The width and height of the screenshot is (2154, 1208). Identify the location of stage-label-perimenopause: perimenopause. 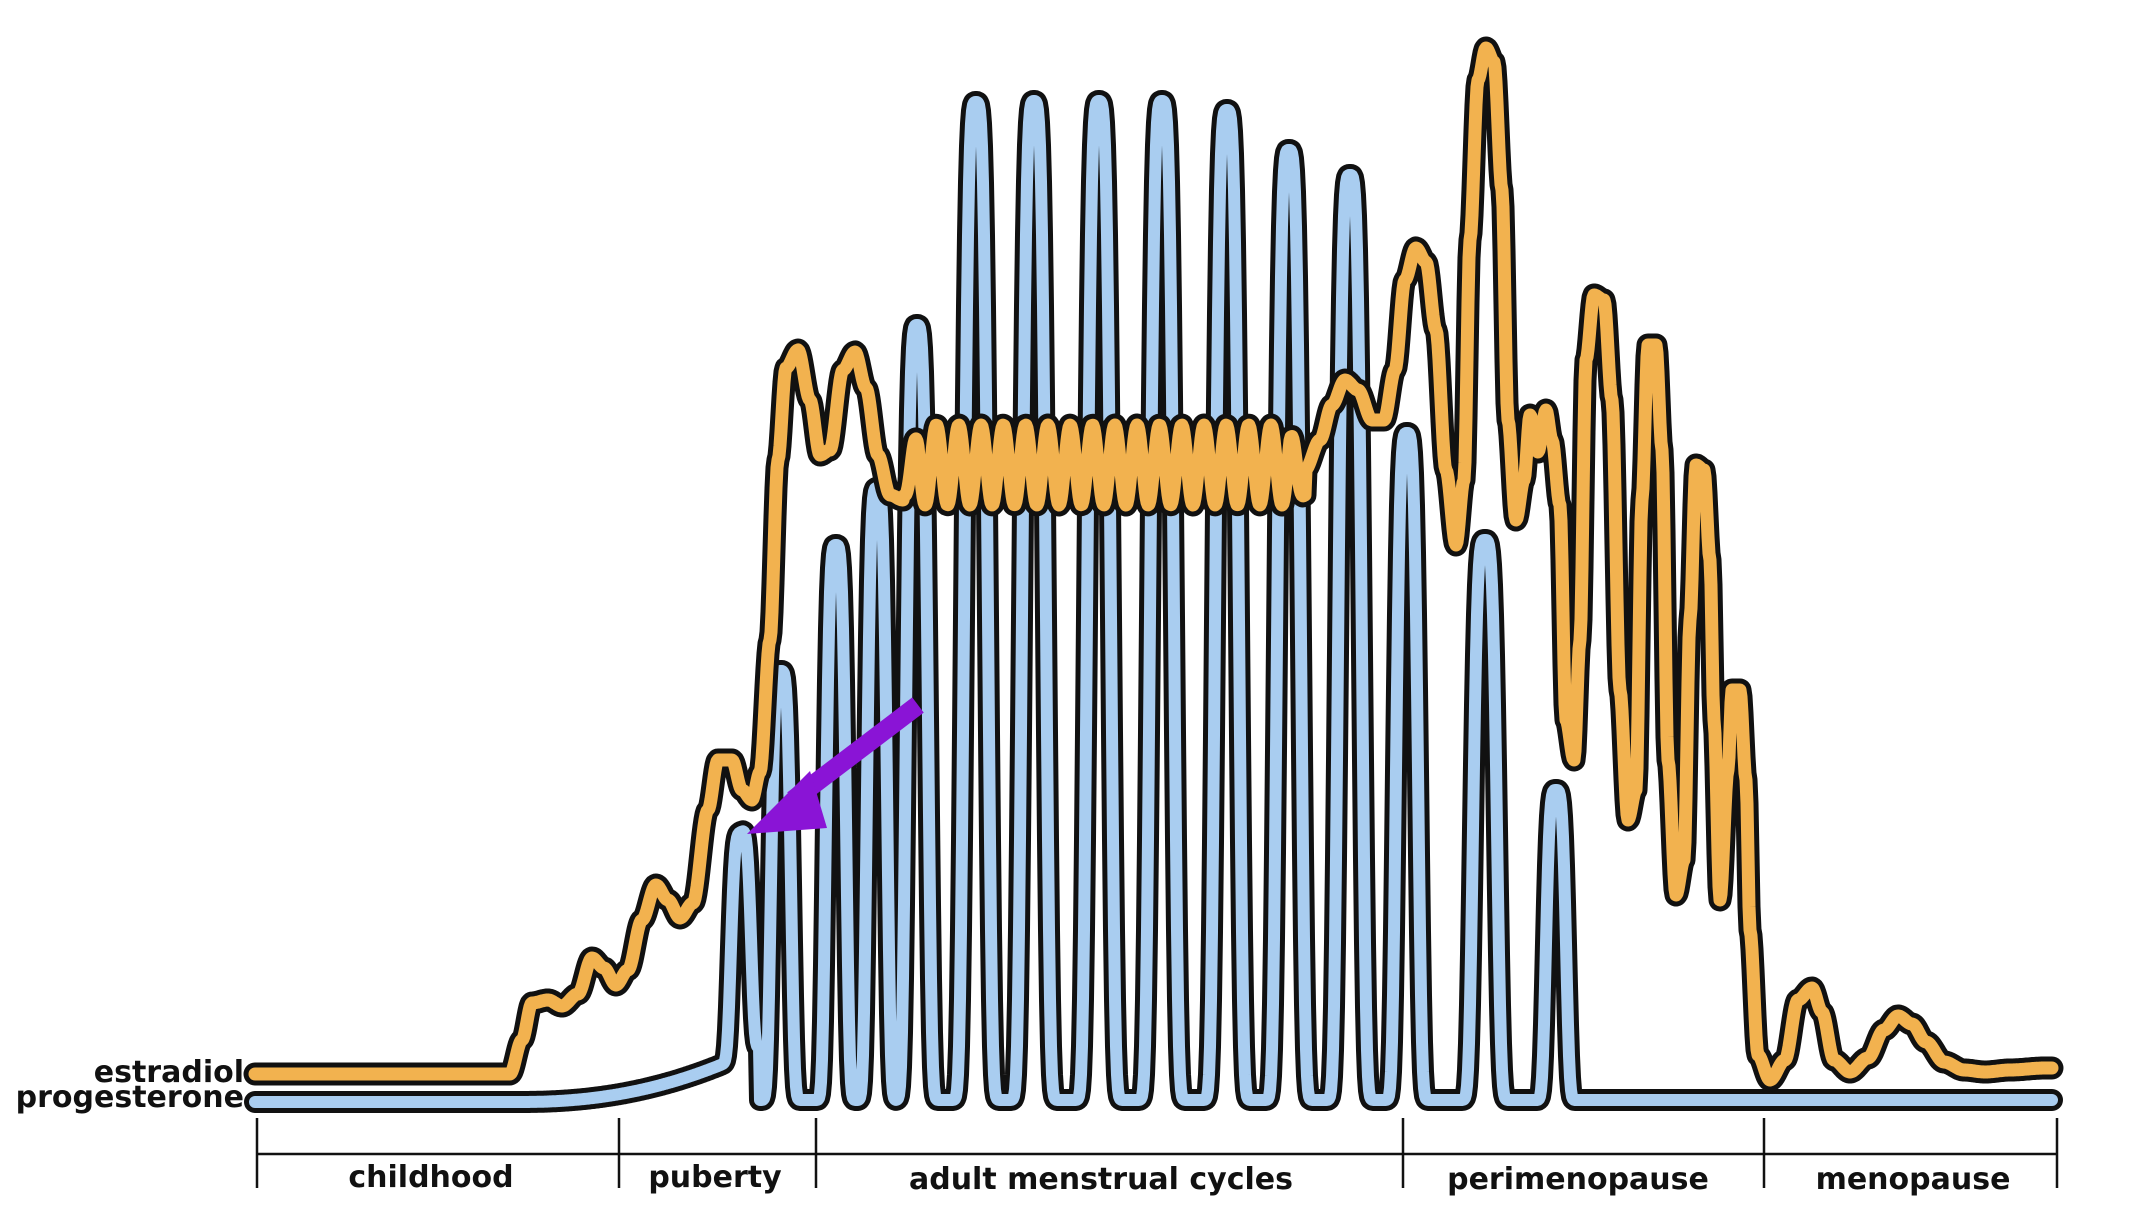
(1578, 1179).